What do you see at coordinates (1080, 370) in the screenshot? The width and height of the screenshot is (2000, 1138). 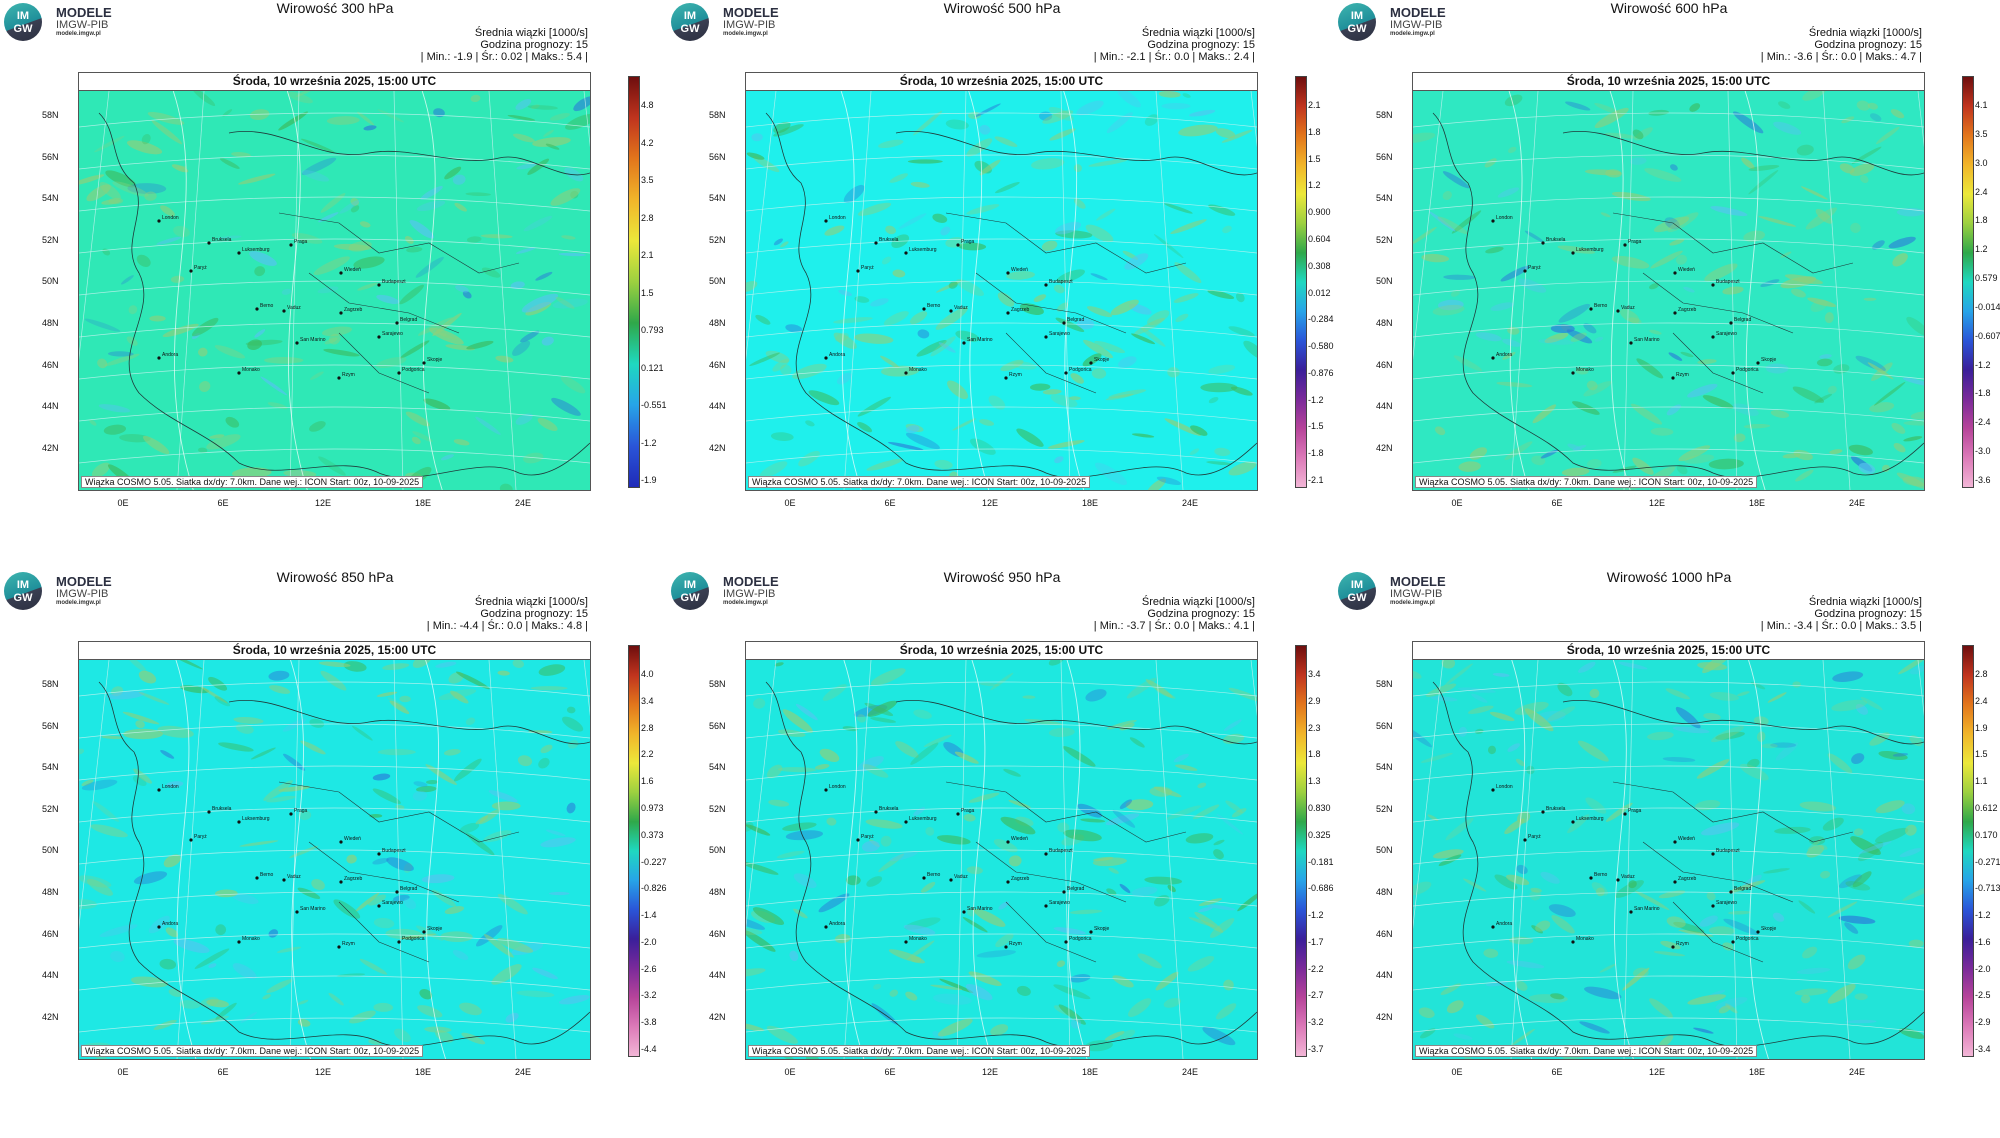 I see `city-label: Podgorica` at bounding box center [1080, 370].